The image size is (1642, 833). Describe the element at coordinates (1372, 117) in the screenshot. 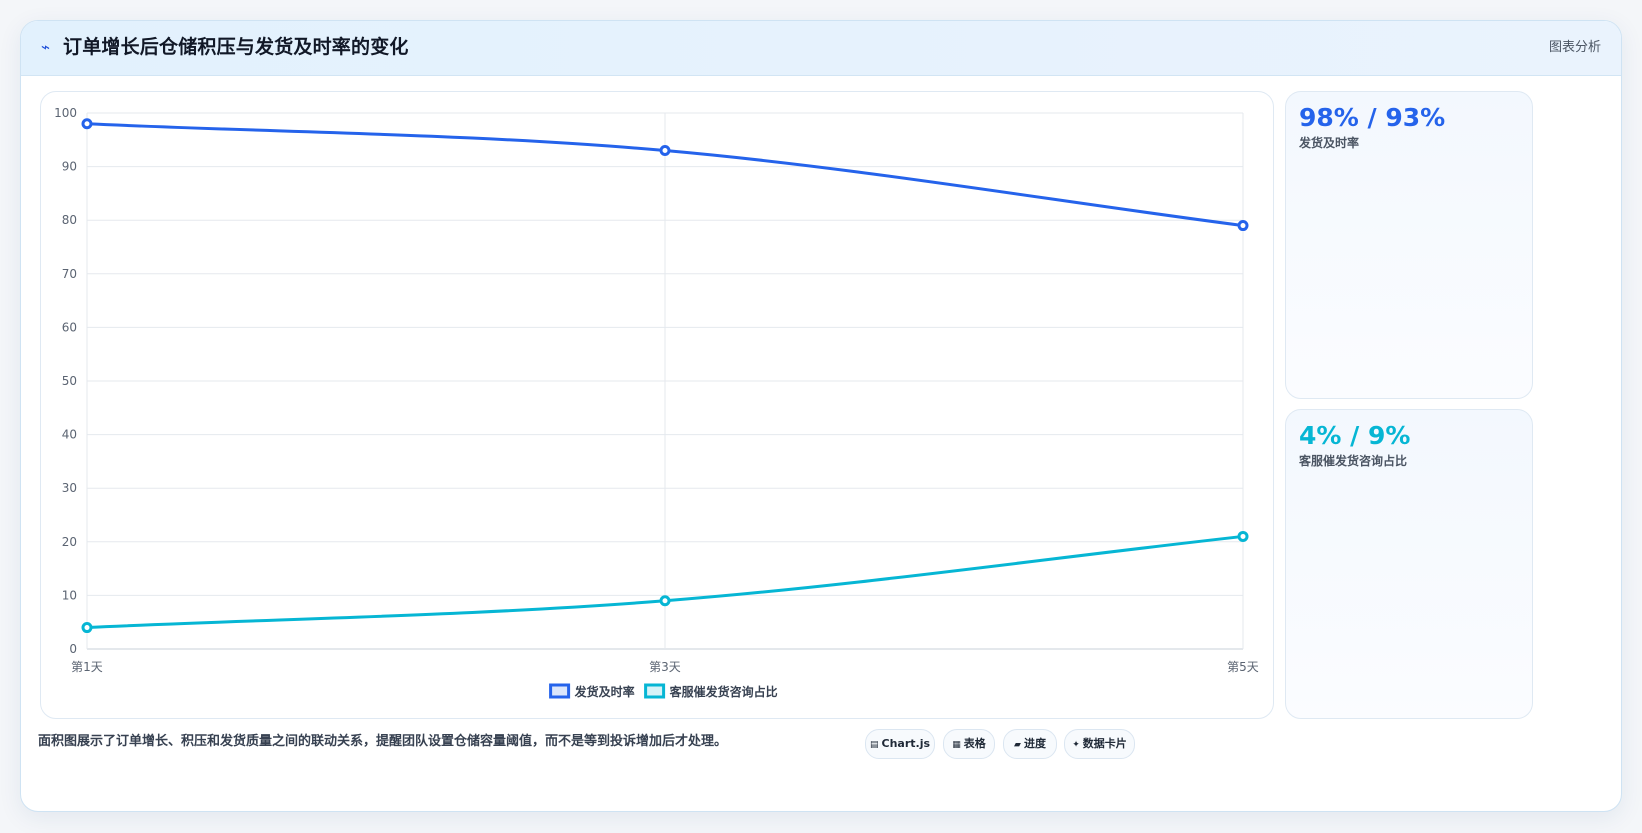

I see `kpi-value: 98% / 93%` at that location.